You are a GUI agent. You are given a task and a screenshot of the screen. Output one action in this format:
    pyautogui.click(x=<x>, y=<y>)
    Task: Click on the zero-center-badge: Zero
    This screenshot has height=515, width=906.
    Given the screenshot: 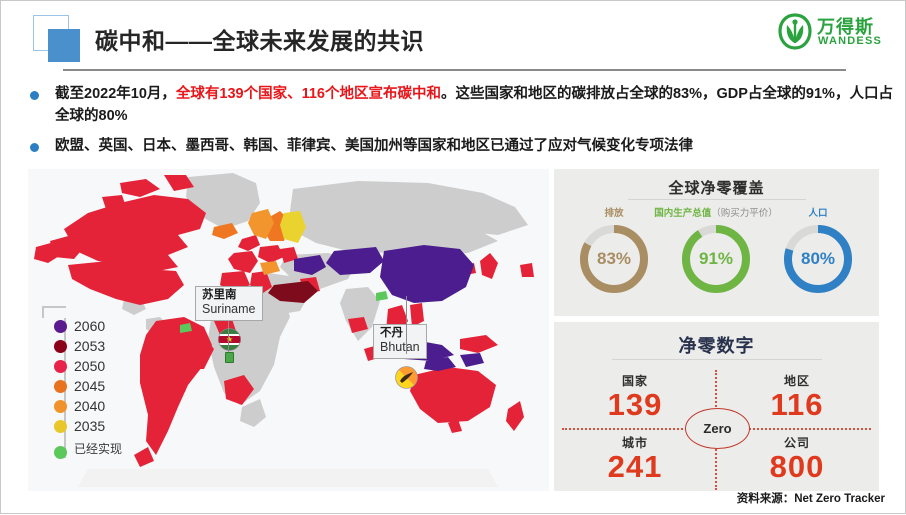 What is the action you would take?
    pyautogui.click(x=717, y=428)
    